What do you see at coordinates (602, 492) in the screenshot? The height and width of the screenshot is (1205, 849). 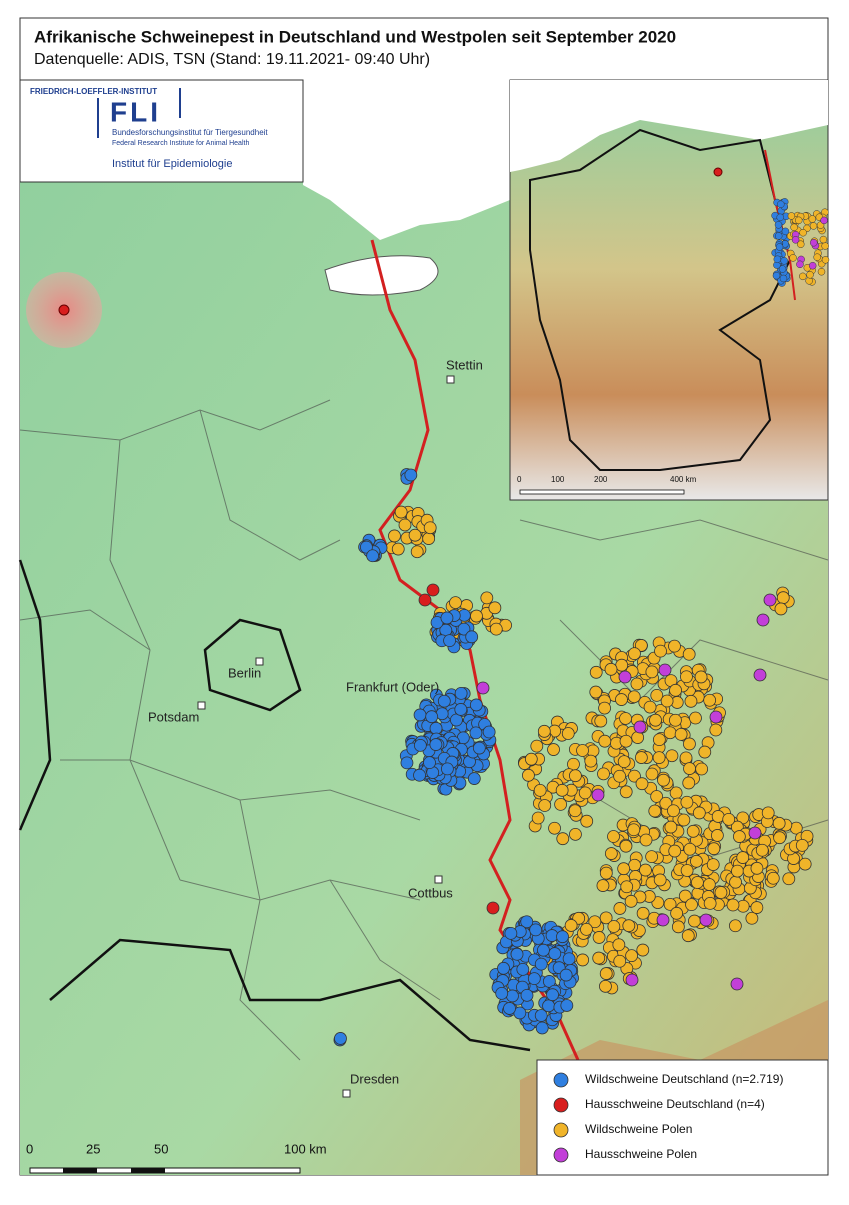 I see `inset-scale-bar` at bounding box center [602, 492].